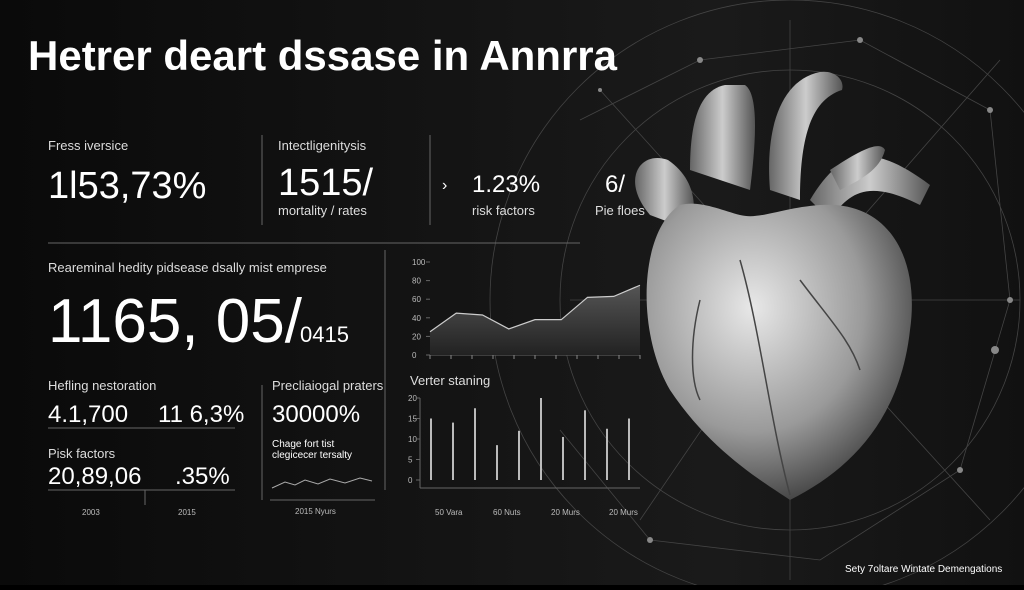 The image size is (1024, 590). What do you see at coordinates (127, 186) in the screenshot?
I see `stat-value: 1l53,73%` at bounding box center [127, 186].